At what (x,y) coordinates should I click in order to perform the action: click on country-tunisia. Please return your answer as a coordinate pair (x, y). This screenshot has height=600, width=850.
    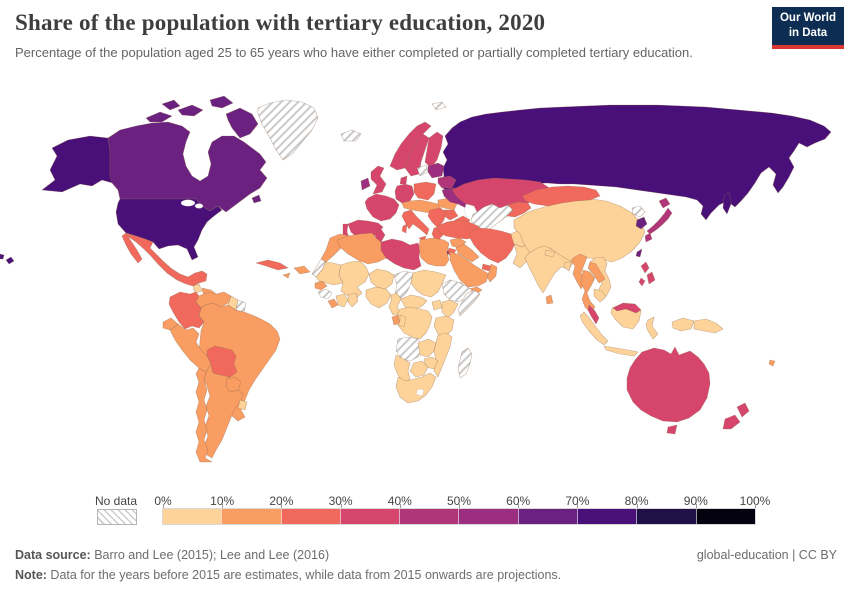
    Looking at the image, I should click on (379, 235).